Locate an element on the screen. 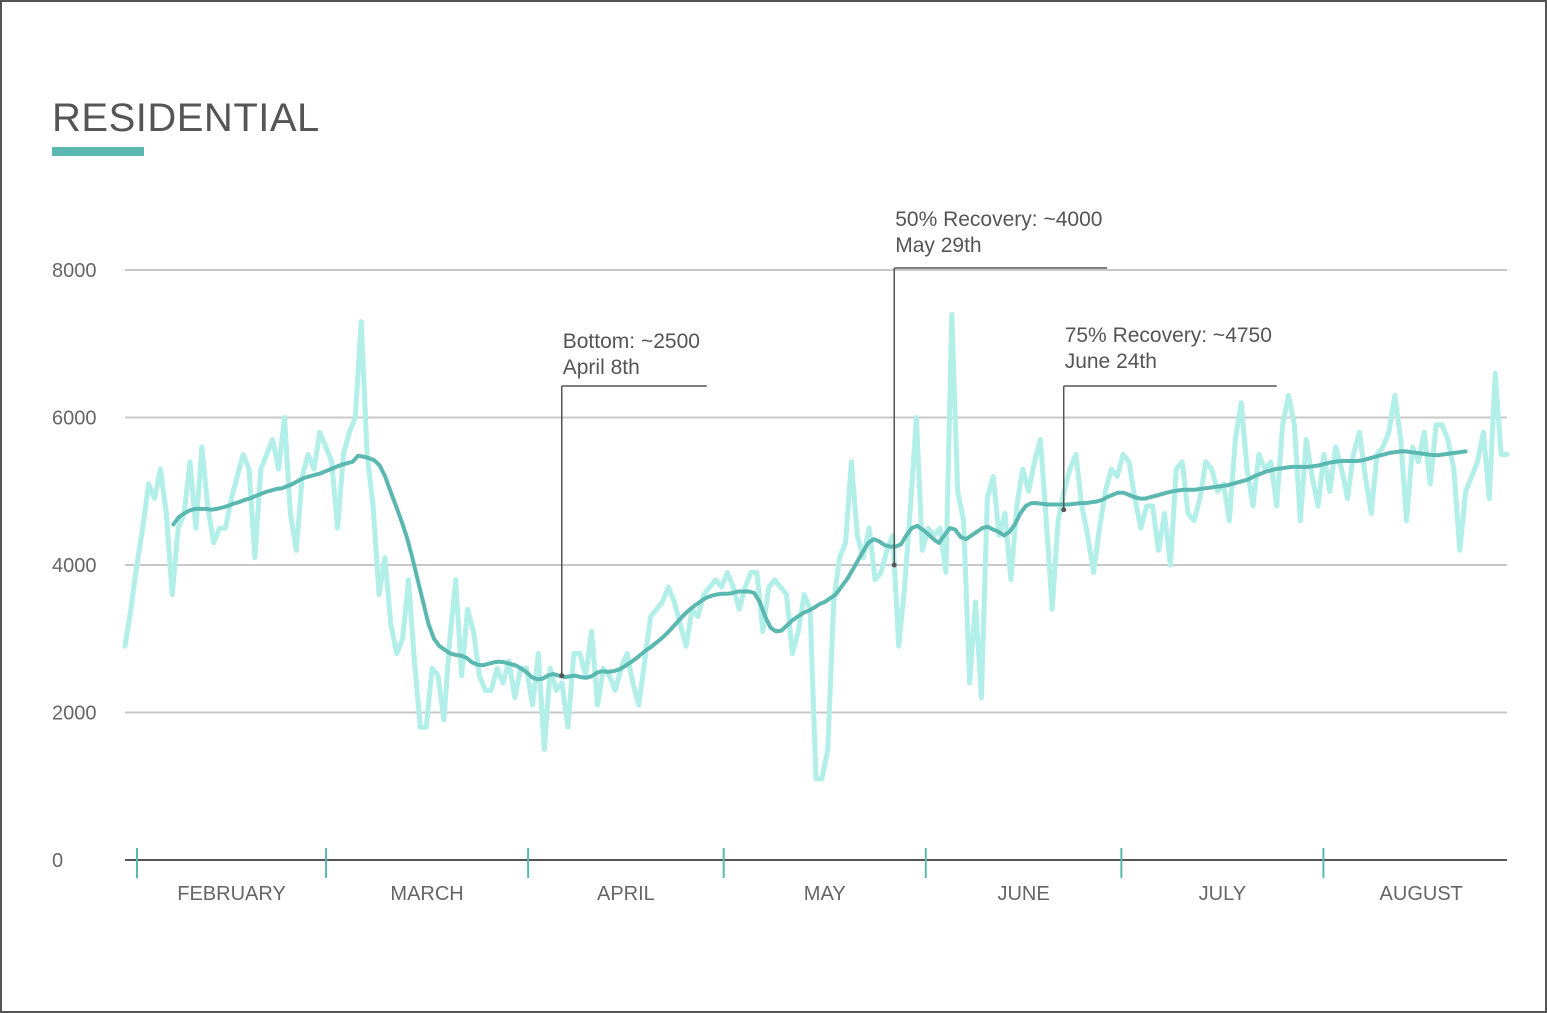 This screenshot has height=1013, width=1547. annotation-label: 50% Recovery: ~4000 is located at coordinates (998, 219).